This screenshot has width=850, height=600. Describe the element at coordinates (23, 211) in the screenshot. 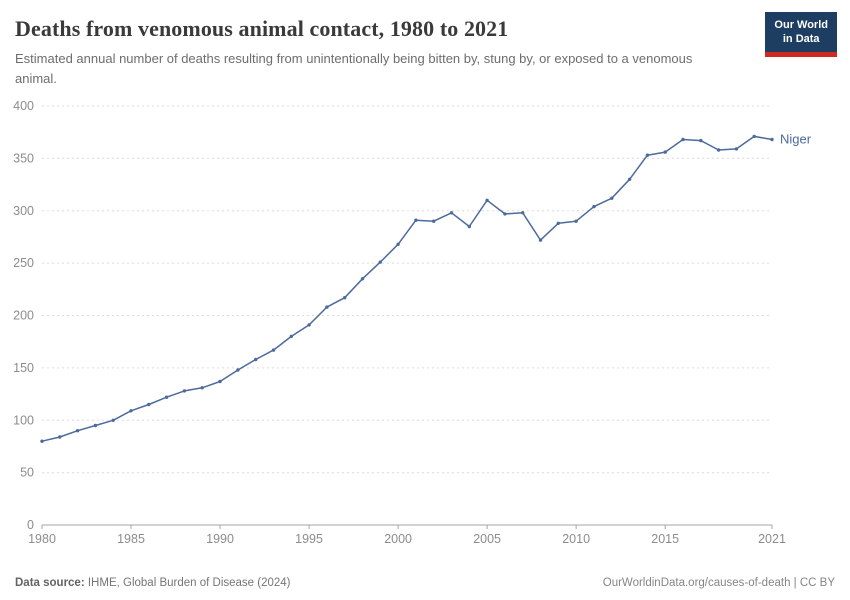

I see `y-tick-label: 300` at that location.